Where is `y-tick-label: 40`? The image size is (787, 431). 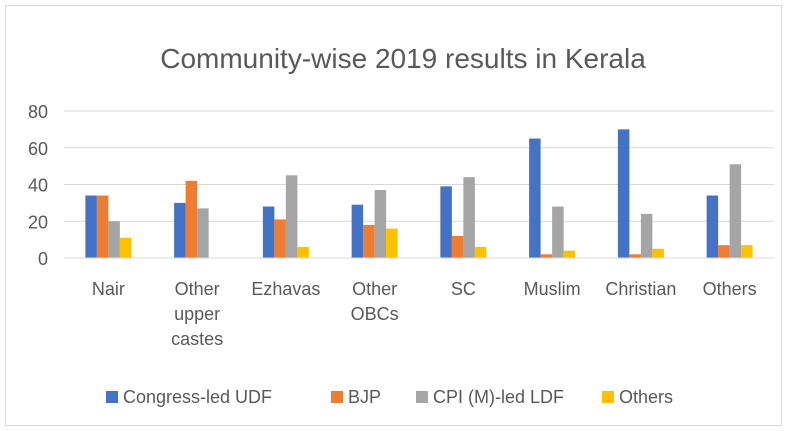
y-tick-label: 40 is located at coordinates (38, 186).